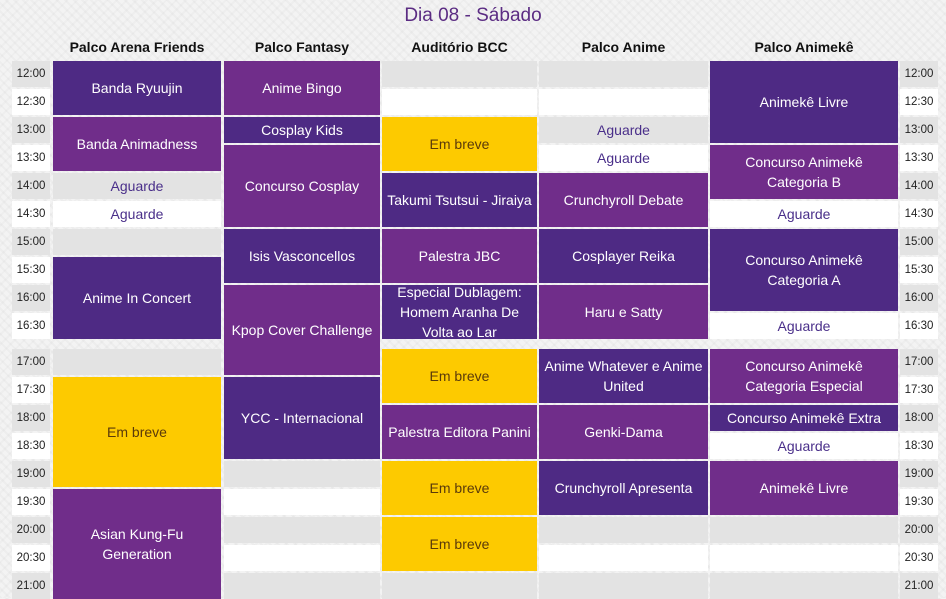 This screenshot has width=946, height=599. Describe the element at coordinates (137, 47) in the screenshot. I see `column-header-palco-arena-friends: Palco Arena Friends` at that location.